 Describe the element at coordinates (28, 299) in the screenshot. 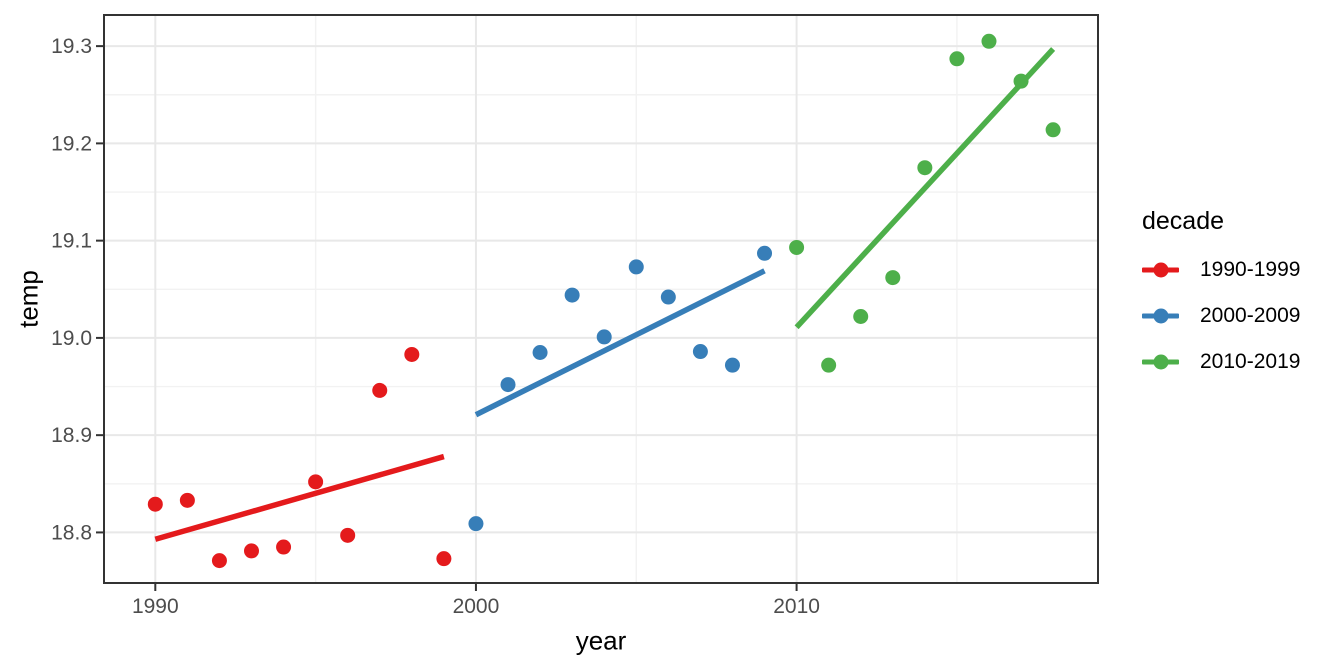

I see `y-axis-title: temp` at that location.